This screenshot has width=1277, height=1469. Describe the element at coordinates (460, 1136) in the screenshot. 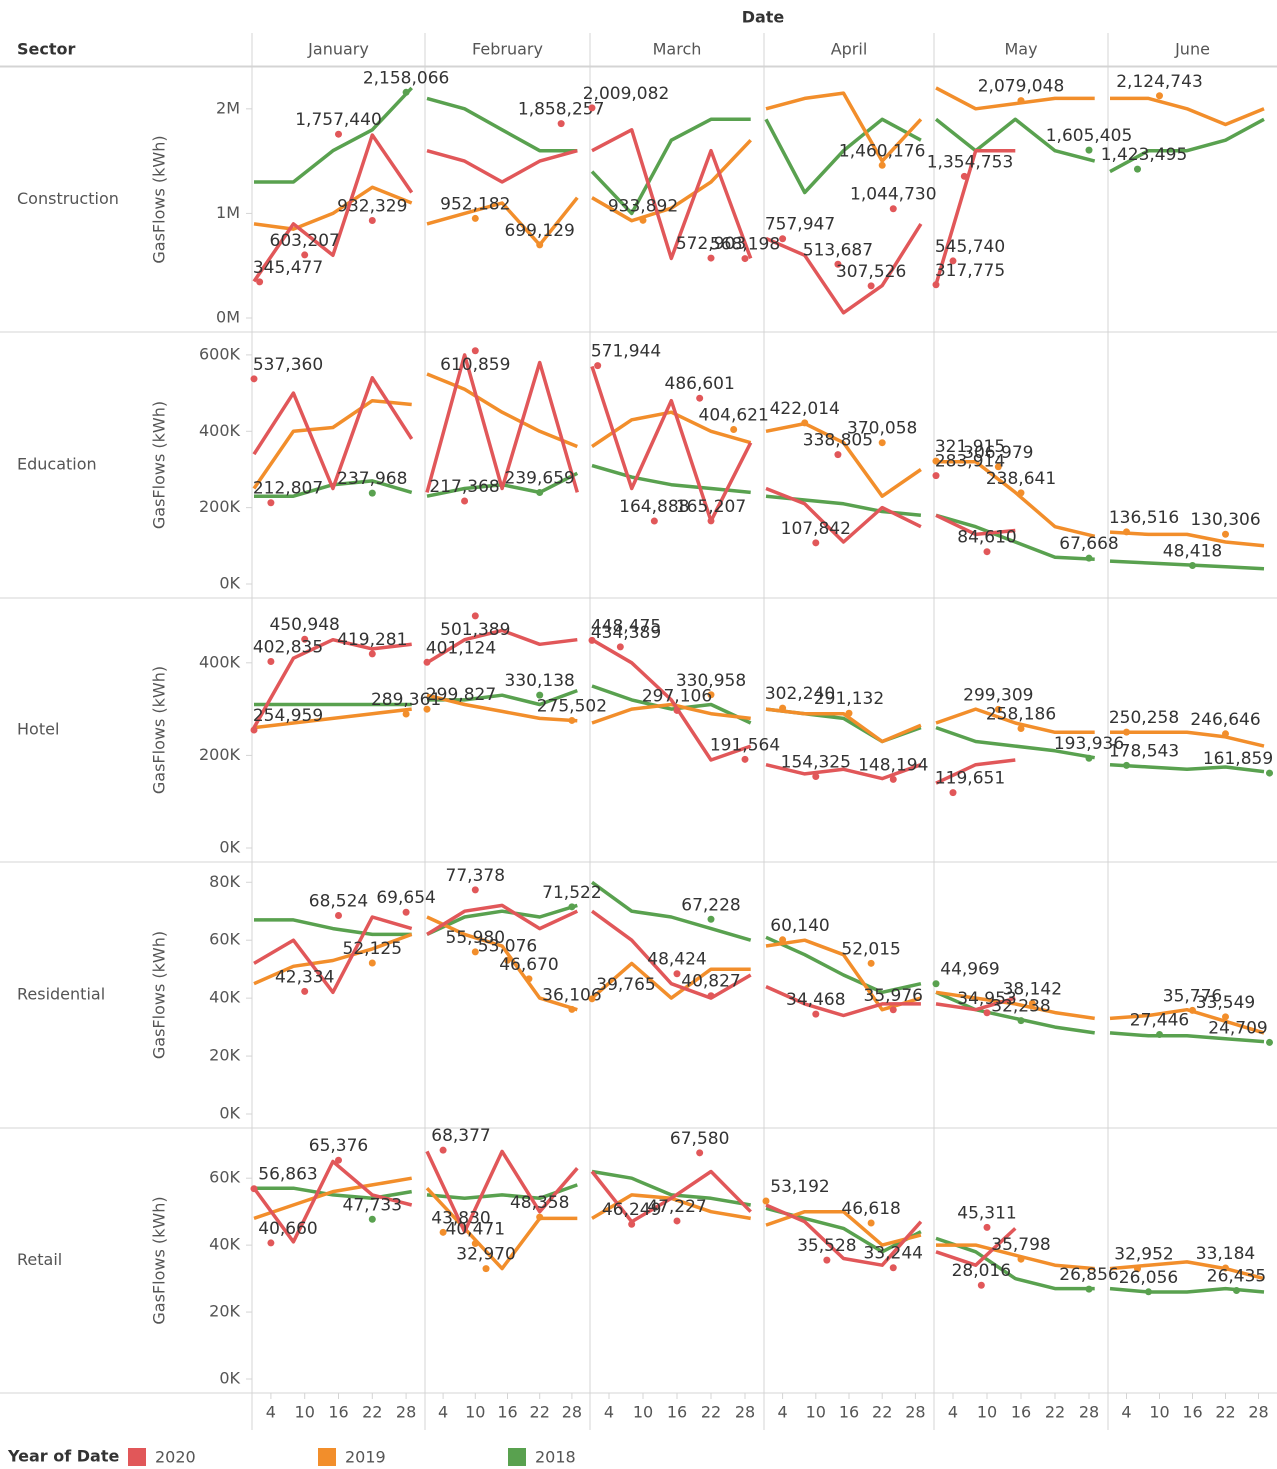

I see `data-label: 68,377` at that location.